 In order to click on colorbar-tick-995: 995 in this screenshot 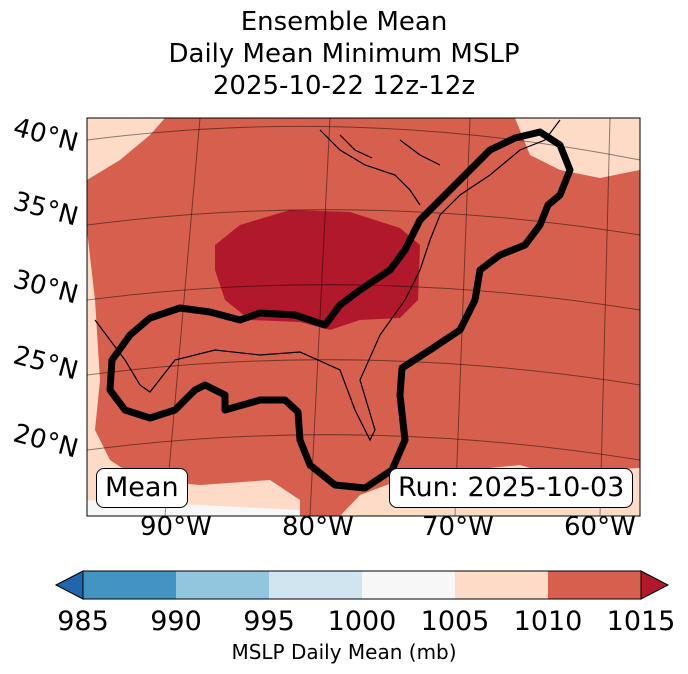, I will do `click(269, 621)`.